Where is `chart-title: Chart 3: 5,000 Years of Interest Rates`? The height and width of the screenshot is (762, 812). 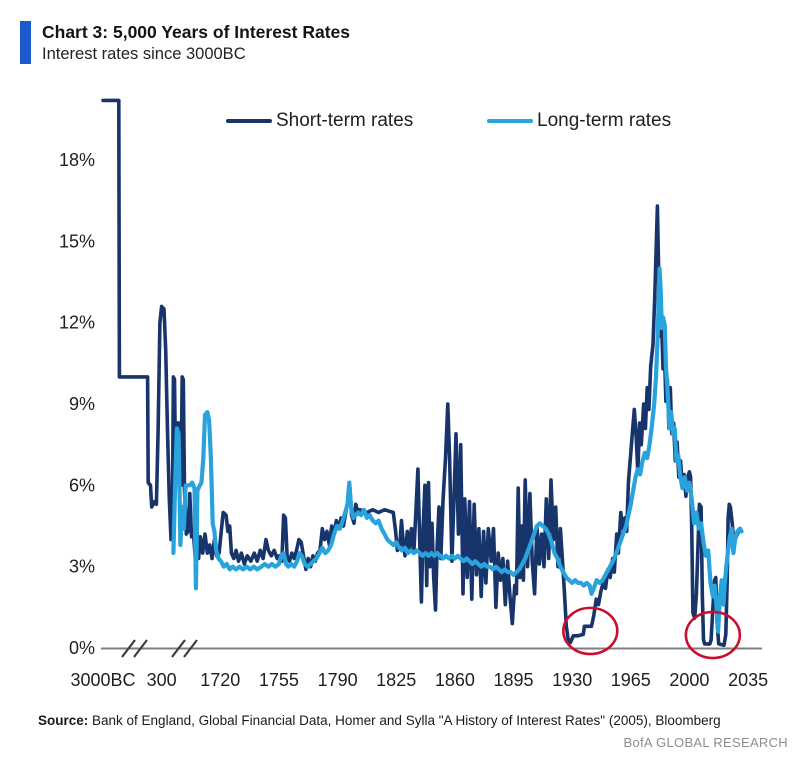
chart-title: Chart 3: 5,000 Years of Interest Rates is located at coordinates (196, 32).